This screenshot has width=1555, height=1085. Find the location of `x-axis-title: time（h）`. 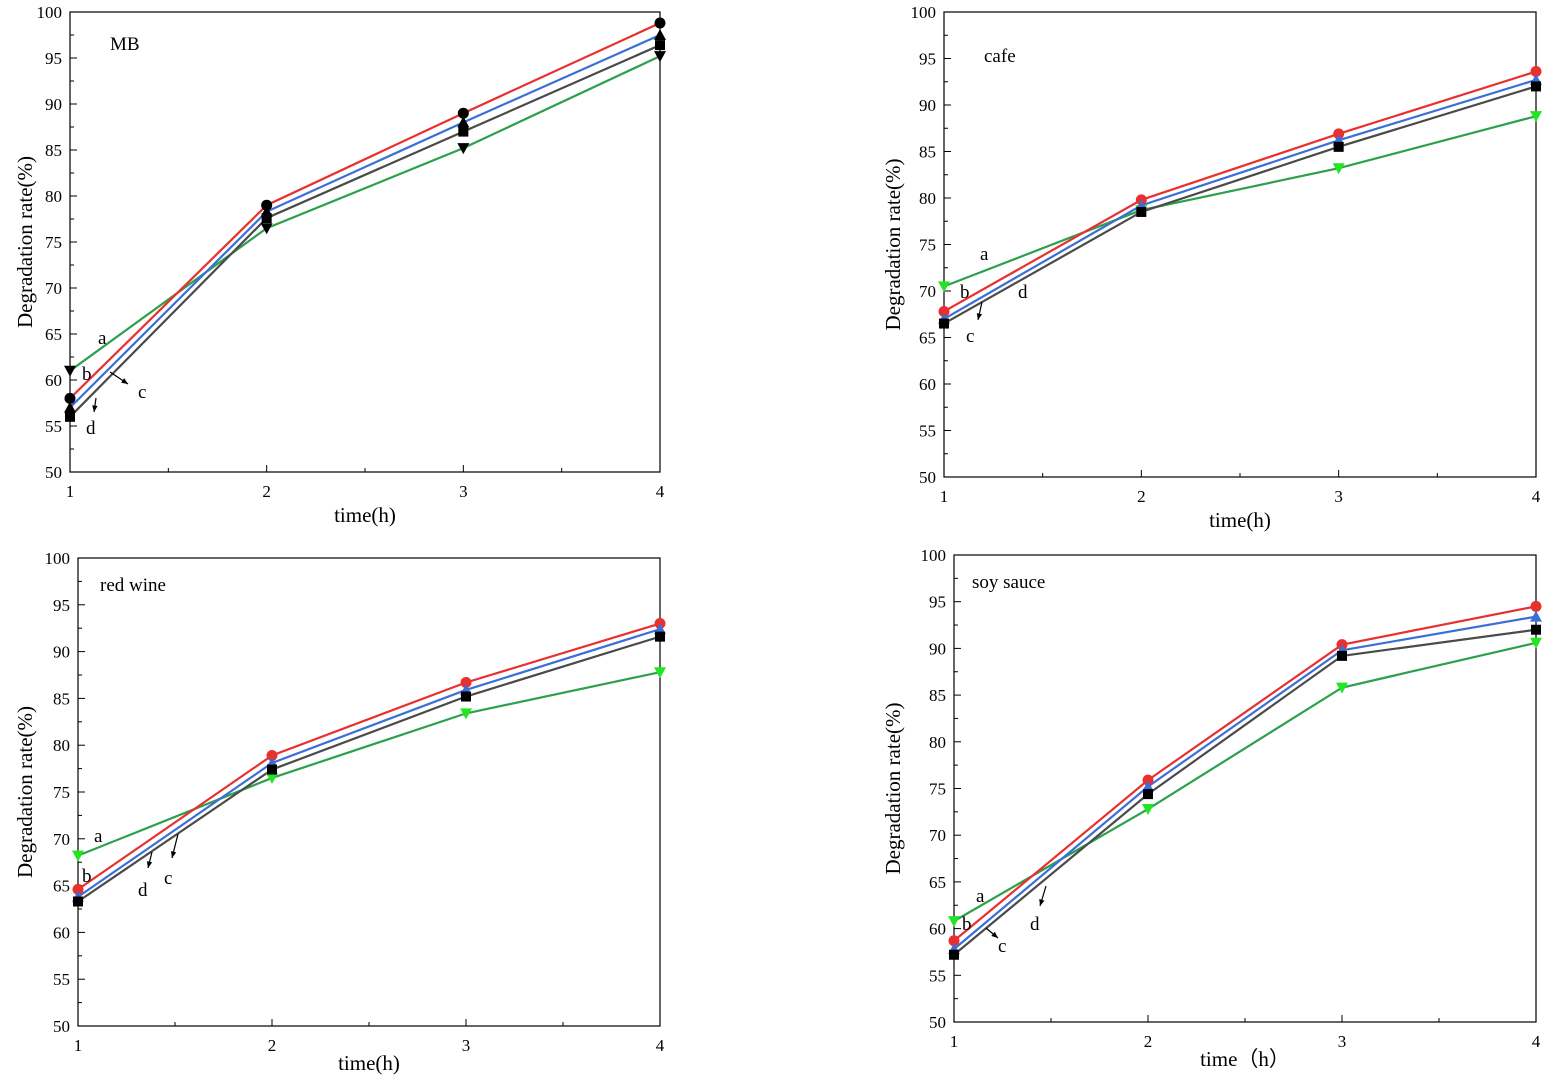

x-axis-title: time（h） is located at coordinates (1245, 1059).